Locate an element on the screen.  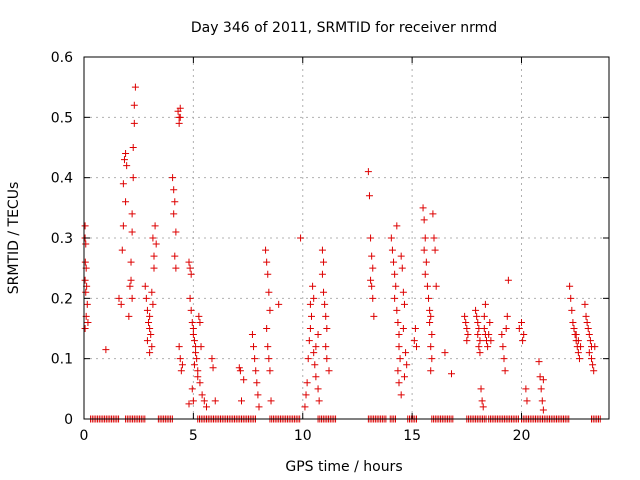
y-tick-label: 0.3 is located at coordinates (62, 239).